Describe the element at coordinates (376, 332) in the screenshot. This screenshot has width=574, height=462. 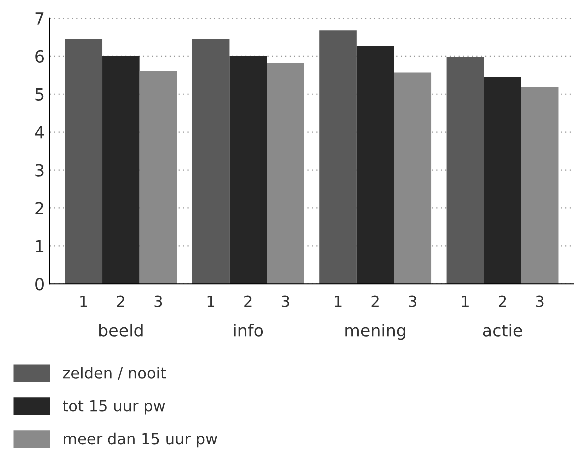
I see `x-tick-label: mening` at that location.